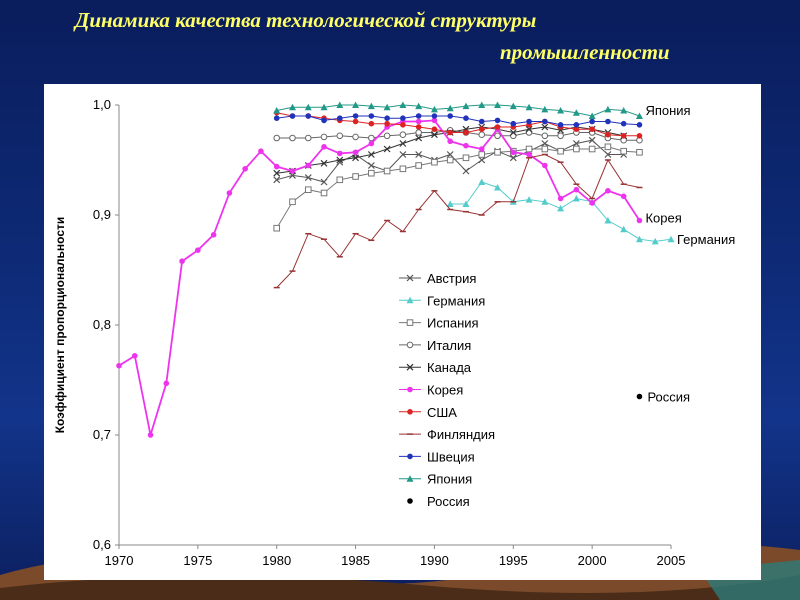 Image resolution: width=800 pixels, height=600 pixels. I want to click on legend-item: Испания, so click(439, 323).